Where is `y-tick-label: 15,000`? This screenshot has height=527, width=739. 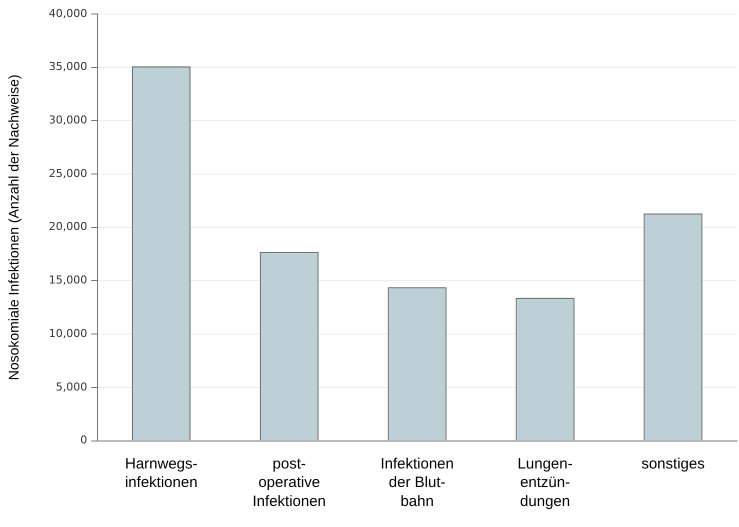 y-tick-label: 15,000 is located at coordinates (68, 280).